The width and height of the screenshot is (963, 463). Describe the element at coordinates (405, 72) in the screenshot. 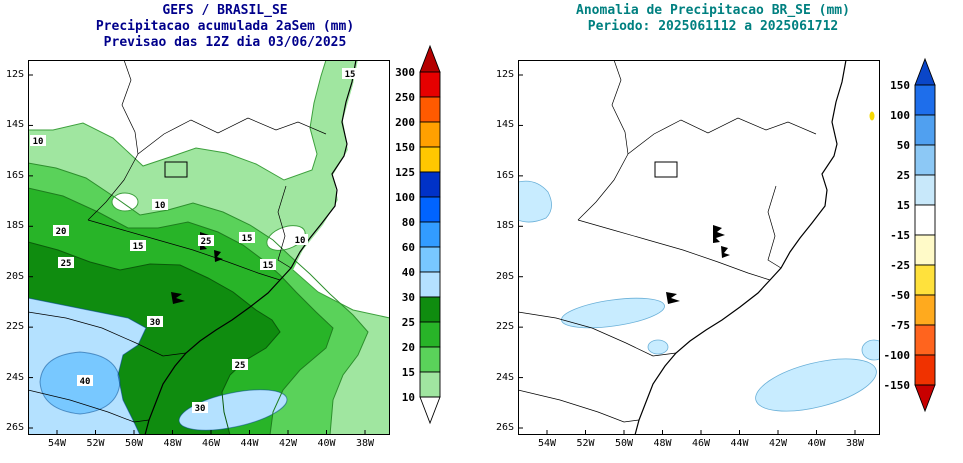

I see `colorbar-label: 300` at that location.